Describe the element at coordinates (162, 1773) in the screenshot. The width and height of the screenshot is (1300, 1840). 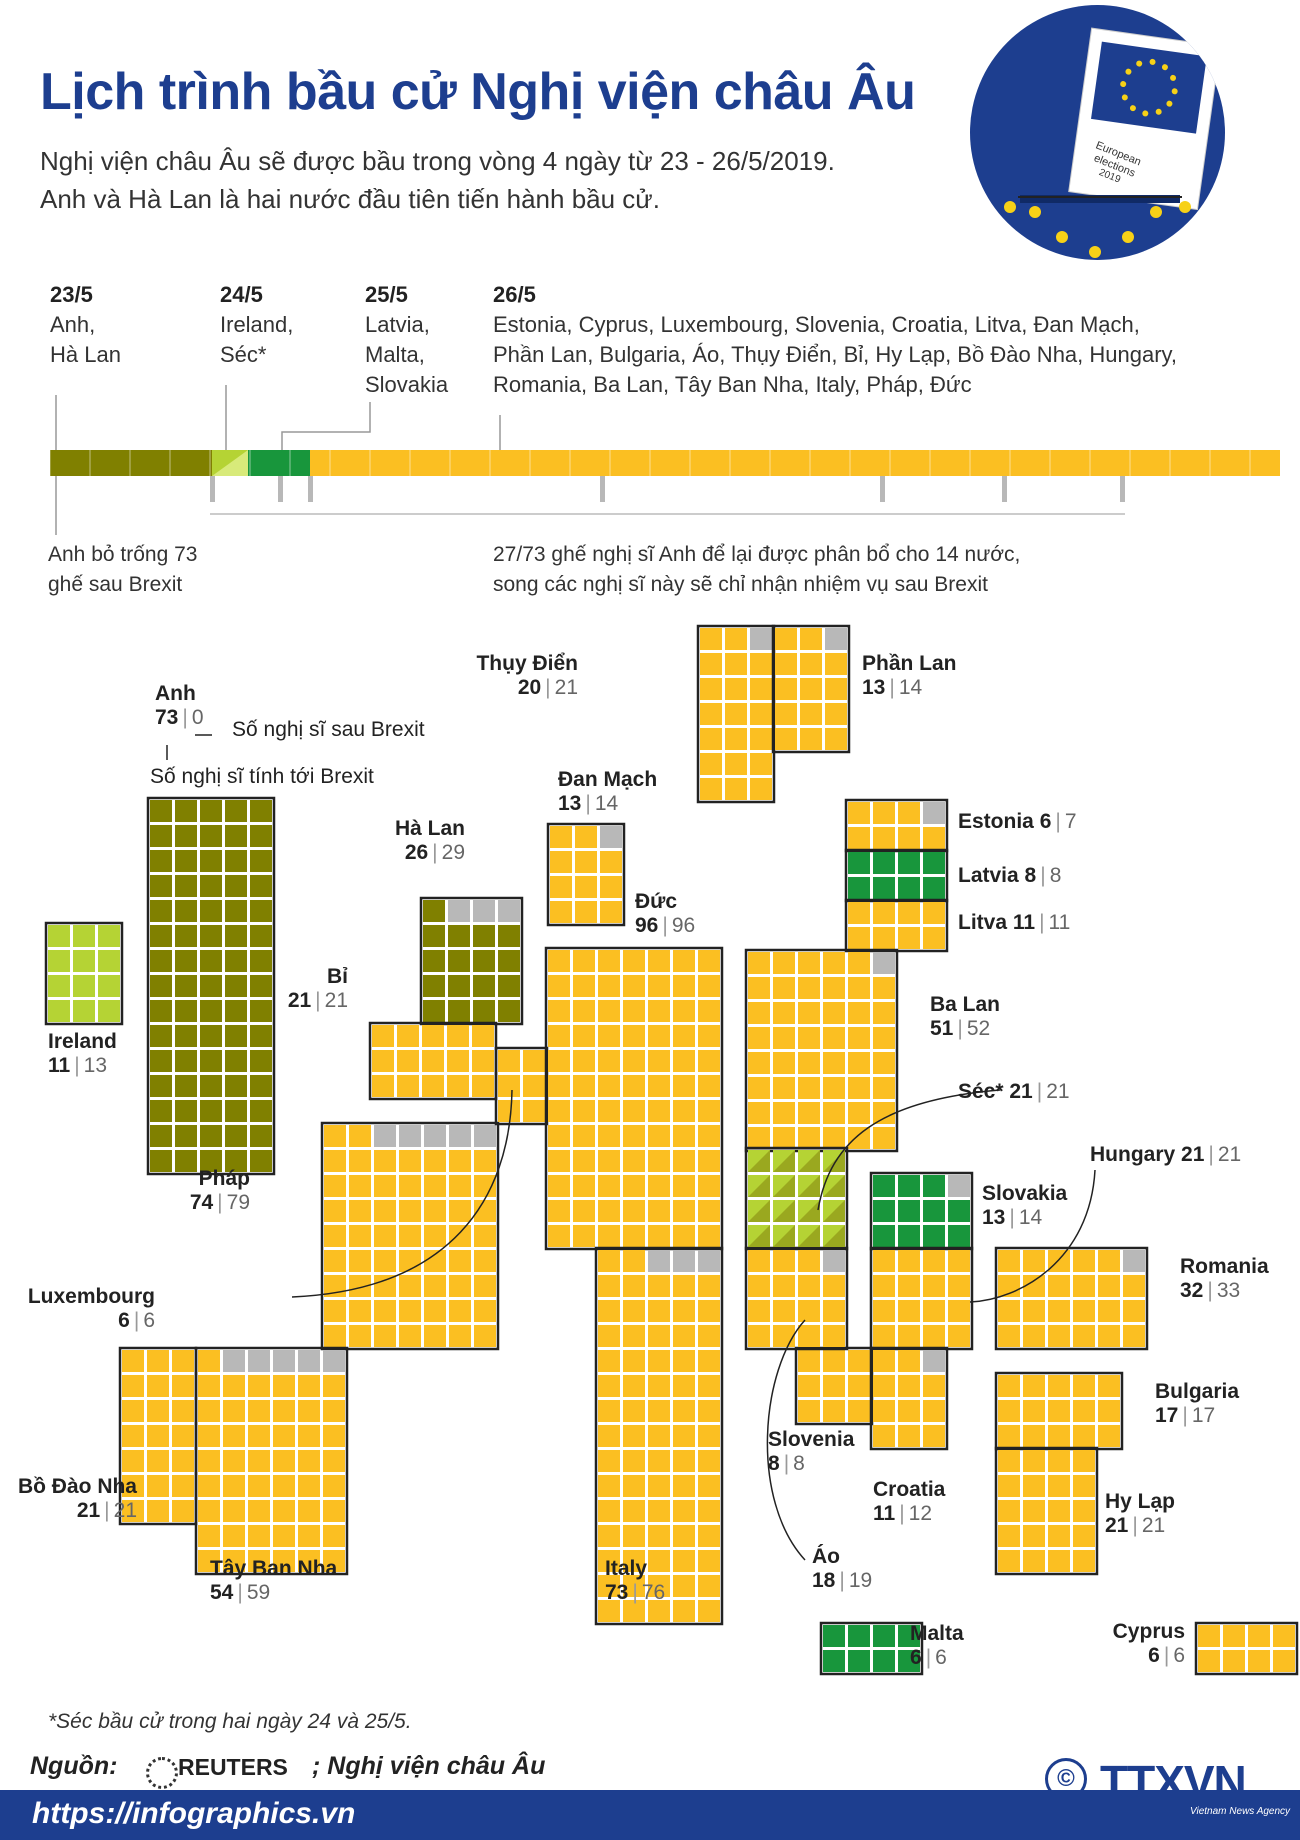
I see `reuters-logo-icon` at that location.